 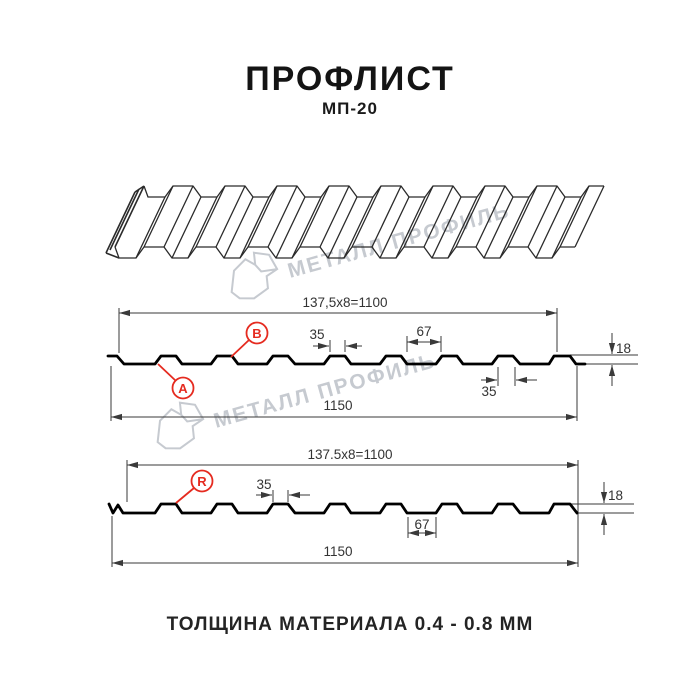 I want to click on footer-note: ТОЛЩИНА МАТЕРИАЛА 0.4 - 0.8 ММ, so click(x=350, y=624).